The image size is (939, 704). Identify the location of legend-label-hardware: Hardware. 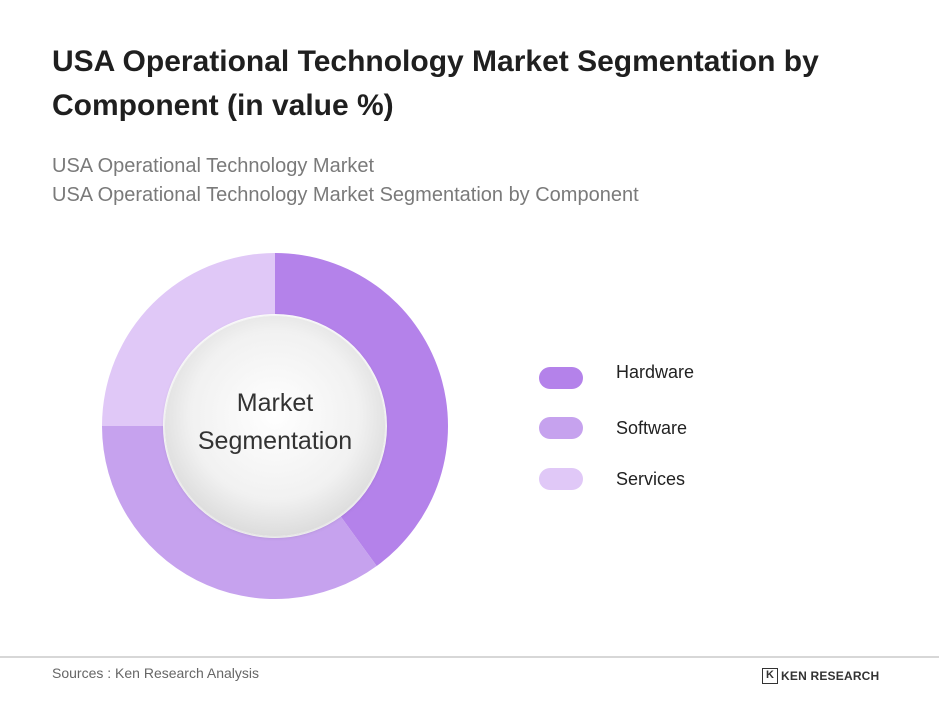
(655, 372).